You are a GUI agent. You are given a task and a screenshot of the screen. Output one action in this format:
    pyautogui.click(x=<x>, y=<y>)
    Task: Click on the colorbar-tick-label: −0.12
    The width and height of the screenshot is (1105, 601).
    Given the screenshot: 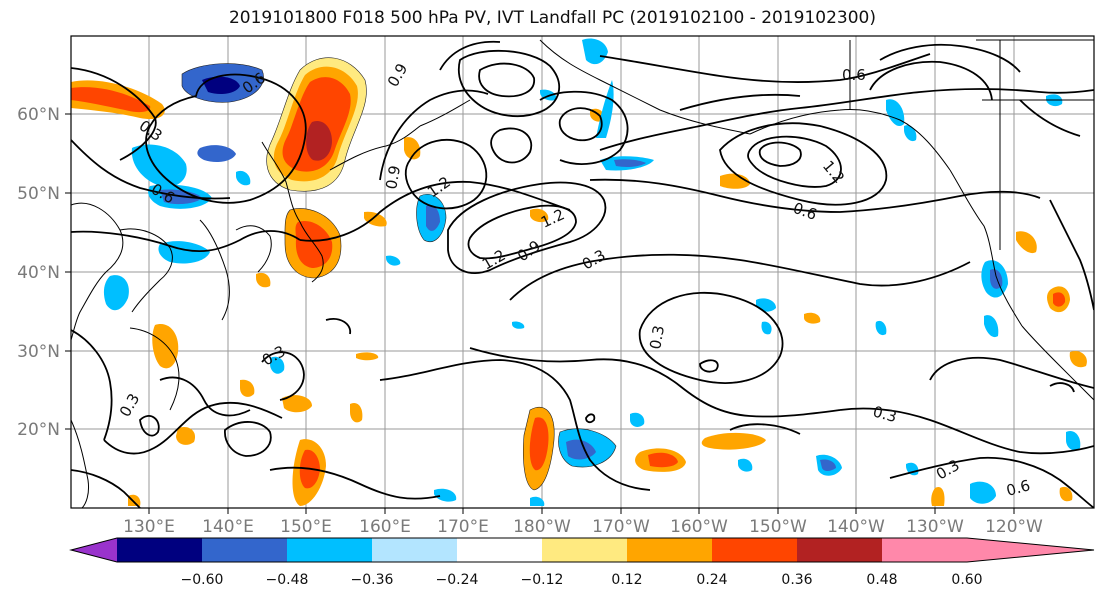 What is the action you would take?
    pyautogui.click(x=542, y=580)
    